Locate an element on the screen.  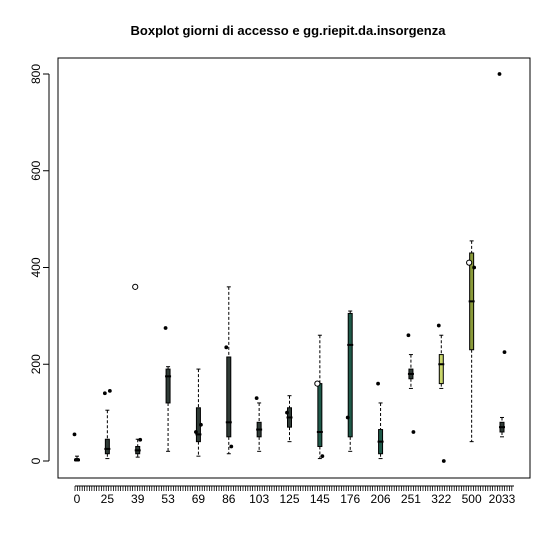
x-tick-label: 39 is located at coordinates (138, 499).